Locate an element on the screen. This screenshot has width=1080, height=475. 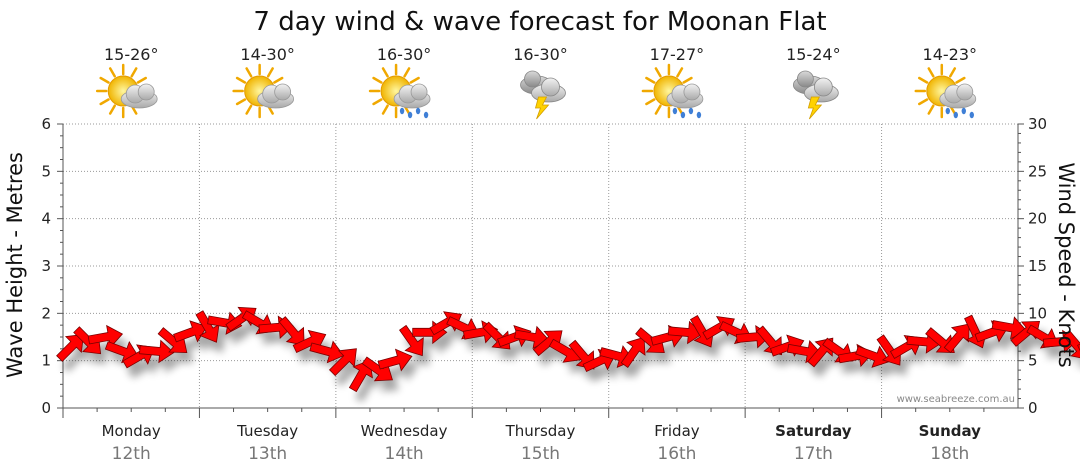
left-tick-label: 5 is located at coordinates (46, 171).